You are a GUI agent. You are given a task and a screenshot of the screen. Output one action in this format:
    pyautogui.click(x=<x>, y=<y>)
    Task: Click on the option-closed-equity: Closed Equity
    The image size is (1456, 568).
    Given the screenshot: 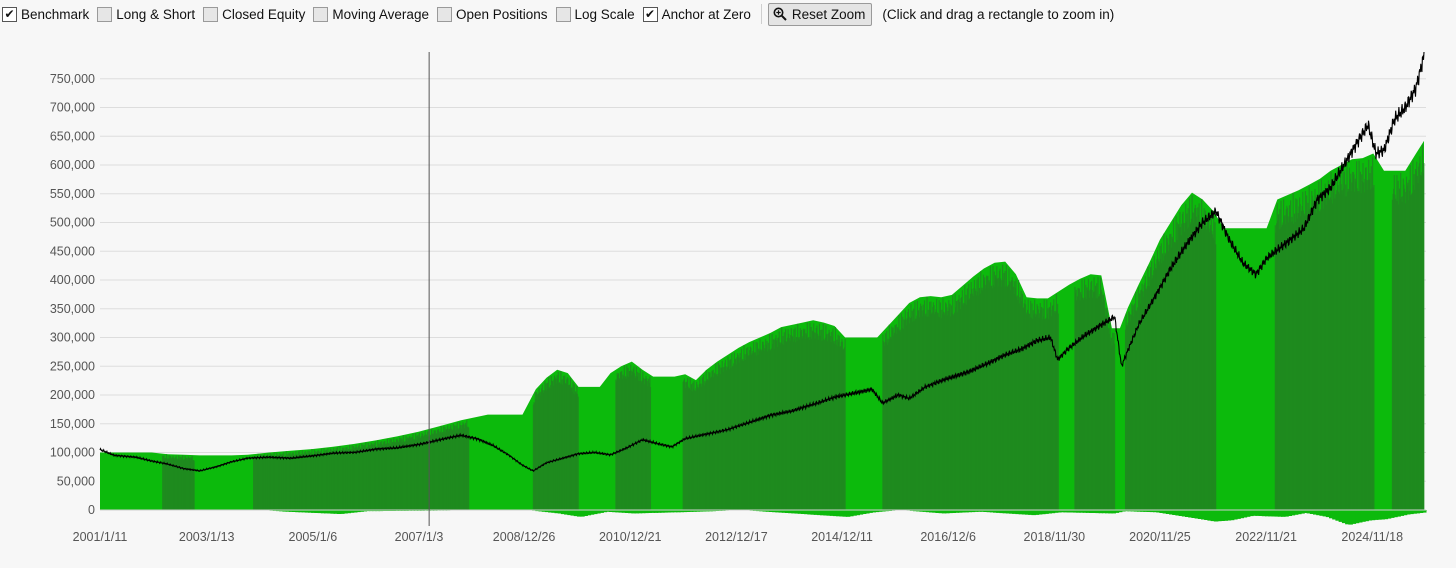 What is the action you would take?
    pyautogui.click(x=254, y=14)
    